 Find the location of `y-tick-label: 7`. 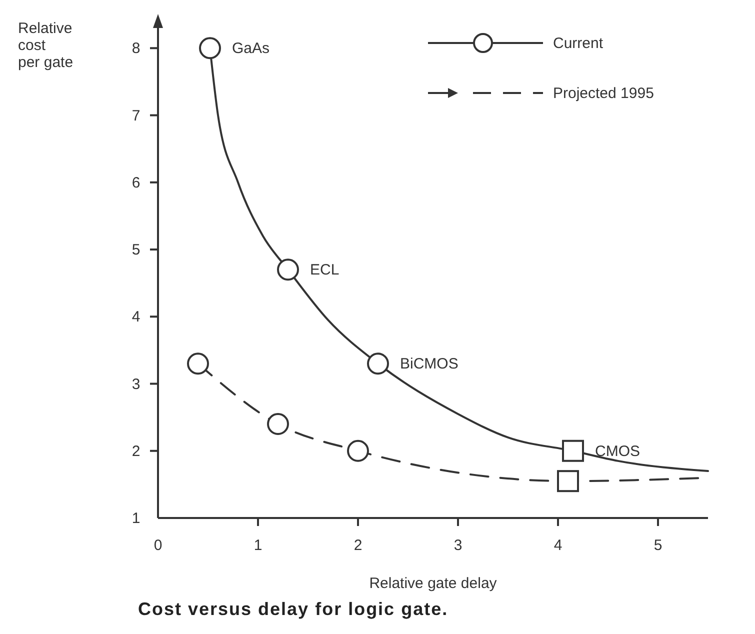

y-tick-label: 7 is located at coordinates (136, 115).